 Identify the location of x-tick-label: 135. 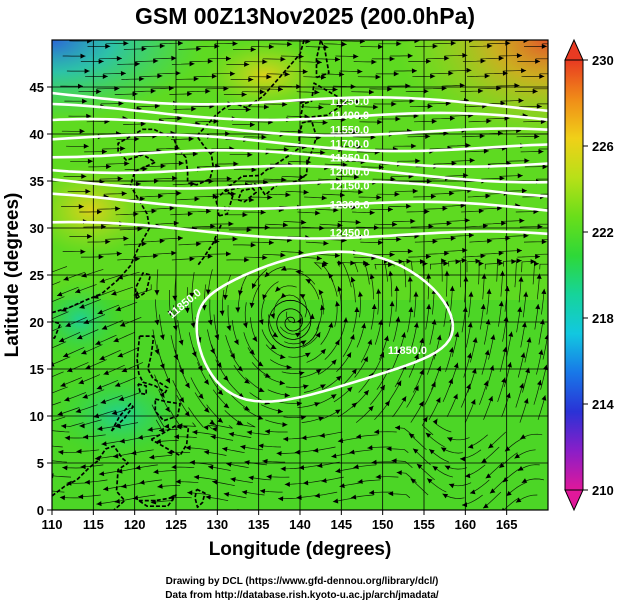
(259, 524).